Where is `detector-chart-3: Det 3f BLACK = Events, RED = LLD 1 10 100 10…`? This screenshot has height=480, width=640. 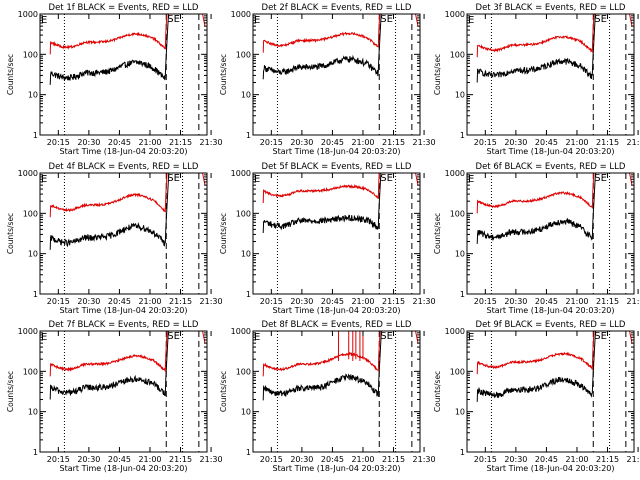
detector-chart-3: Det 3f BLACK = Events, RED = LLD 1 10 100 10… is located at coordinates (536, 79).